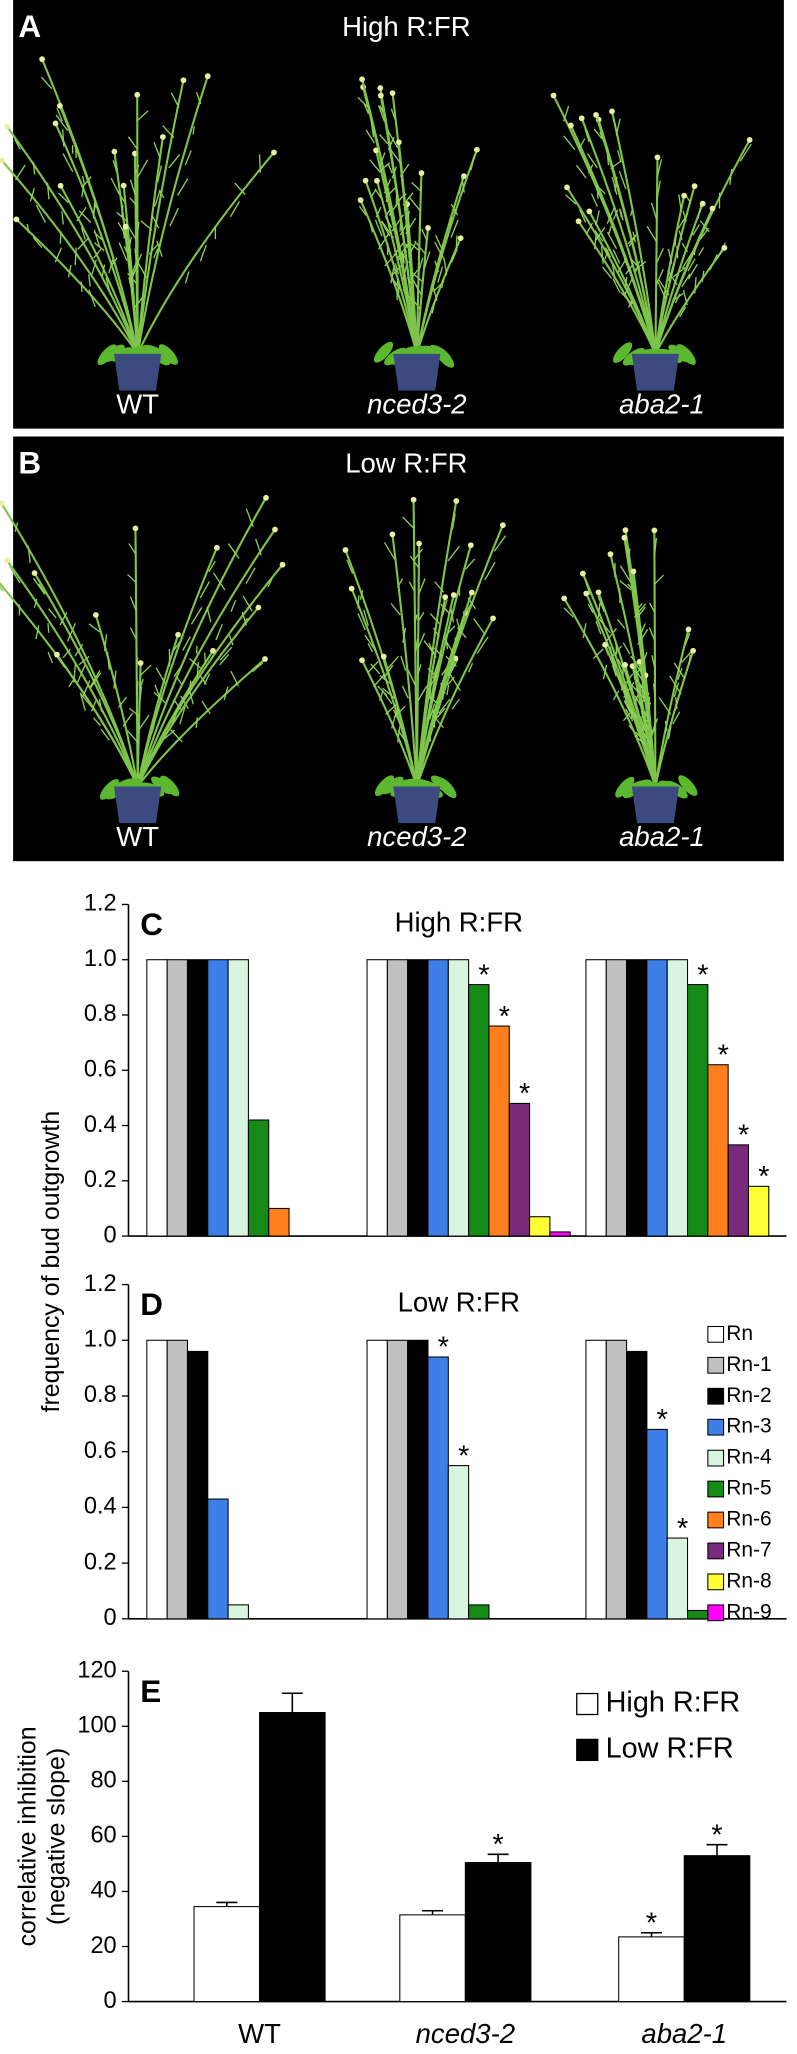  Describe the element at coordinates (670, 1749) in the screenshot. I see `legend-label: Low R:FR` at that location.